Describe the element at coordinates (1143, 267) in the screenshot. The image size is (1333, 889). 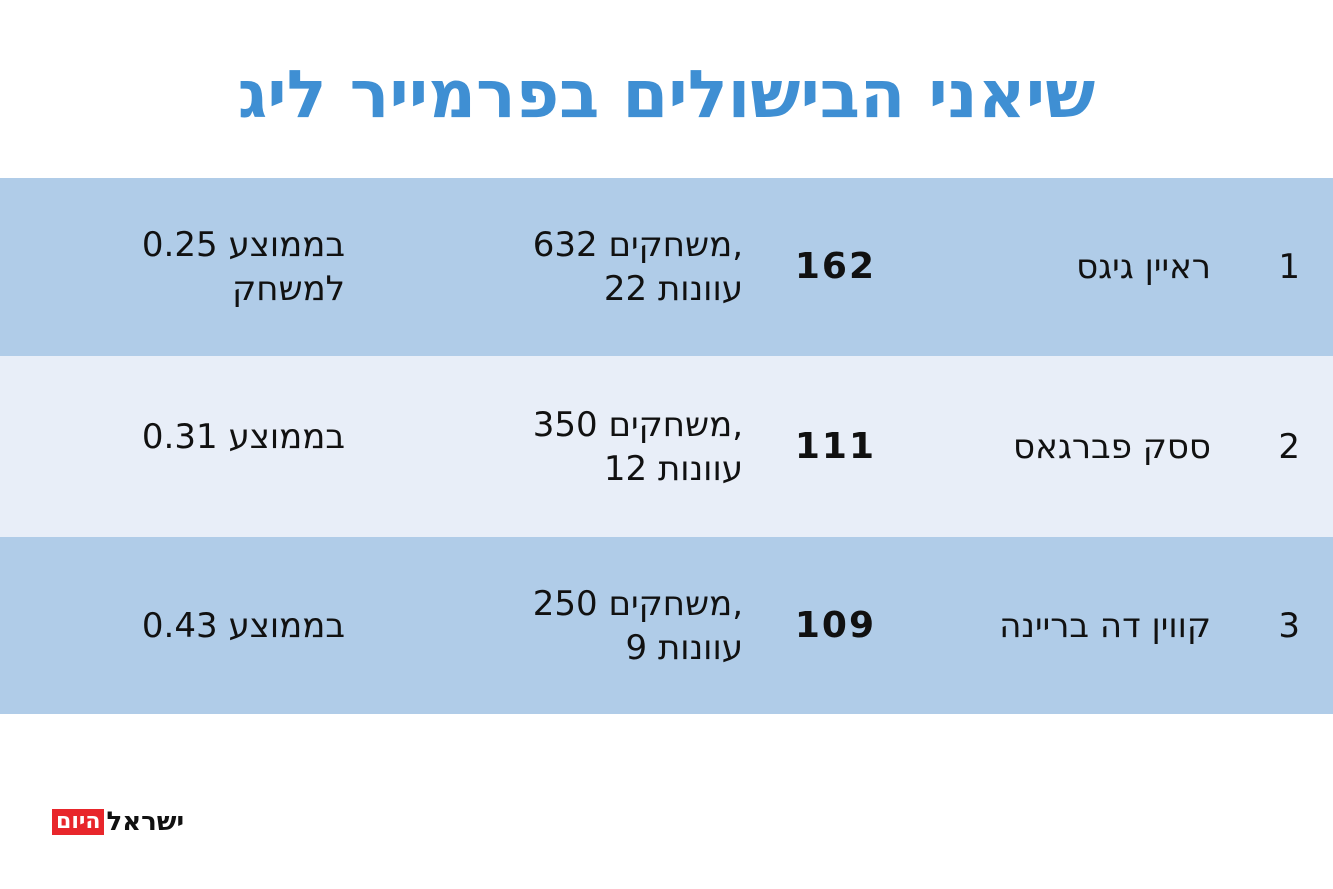
I see `player-name: ראיין גיגס` at that location.